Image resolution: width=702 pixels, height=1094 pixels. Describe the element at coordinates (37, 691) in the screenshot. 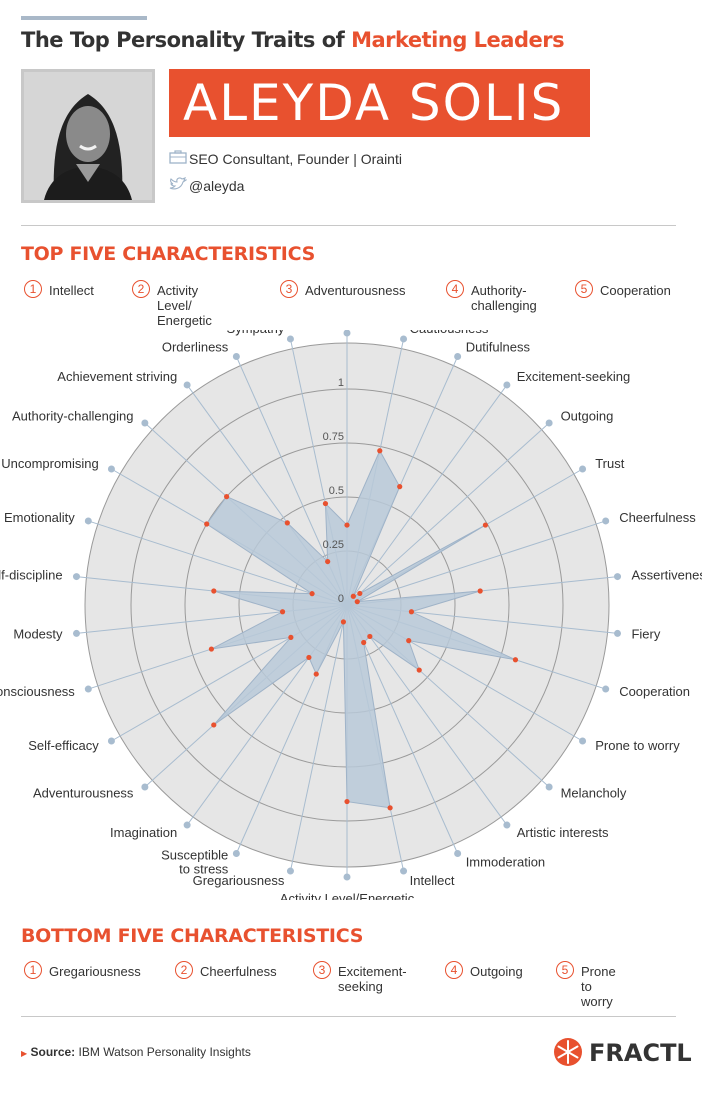

I see `radar-category-label: Self-consciousness` at that location.